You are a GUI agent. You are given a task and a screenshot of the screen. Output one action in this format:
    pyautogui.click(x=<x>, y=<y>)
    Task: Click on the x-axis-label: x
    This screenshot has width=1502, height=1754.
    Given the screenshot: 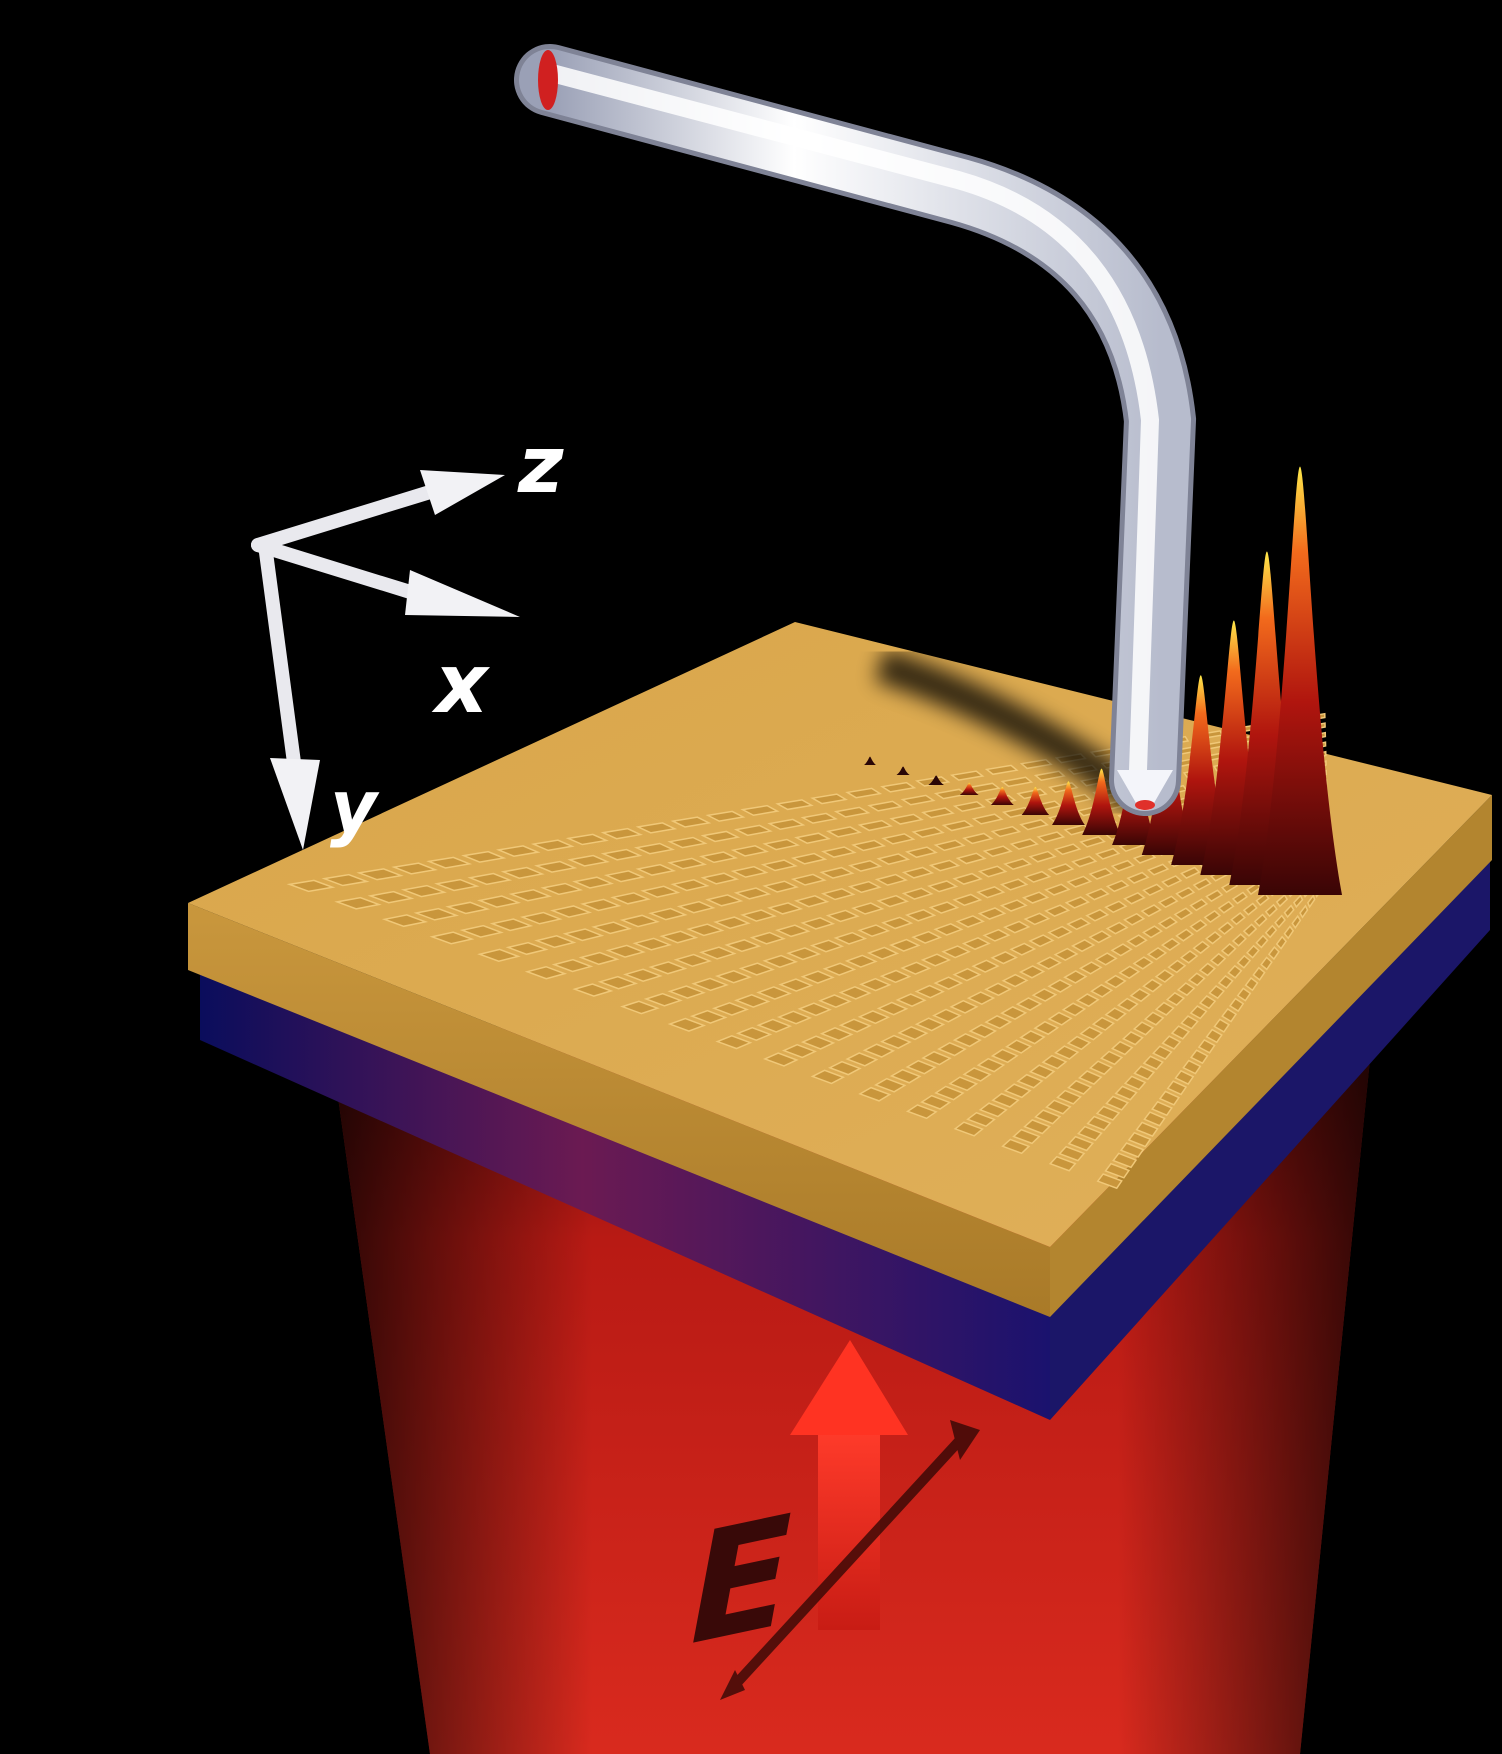 What is the action you would take?
    pyautogui.click(x=461, y=684)
    